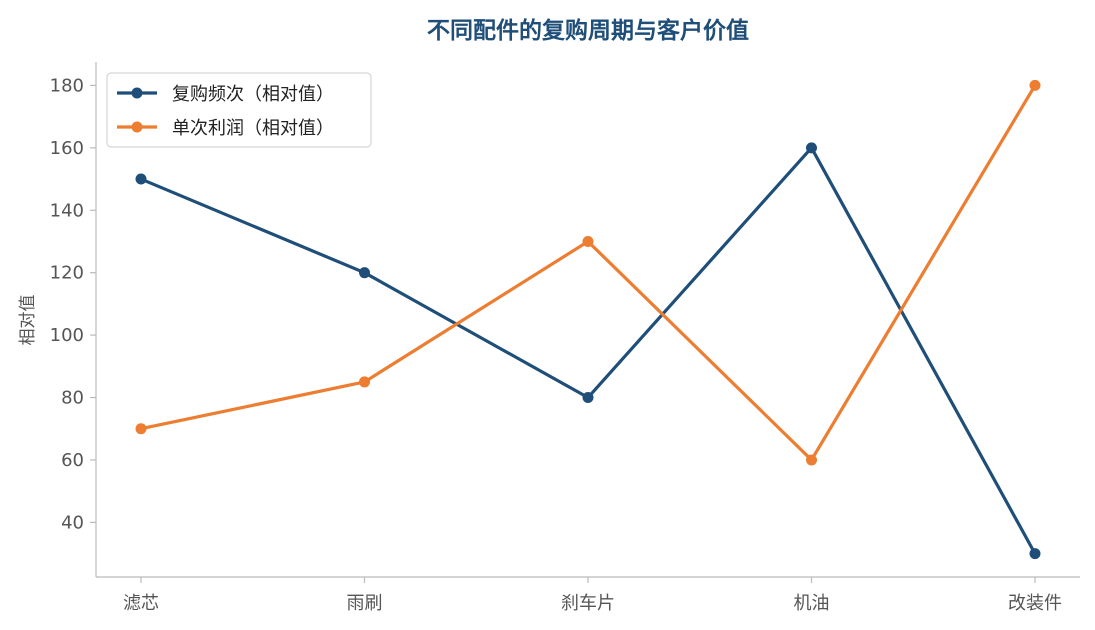  Describe the element at coordinates (67, 273) in the screenshot. I see `y-tick-label: 120` at that location.